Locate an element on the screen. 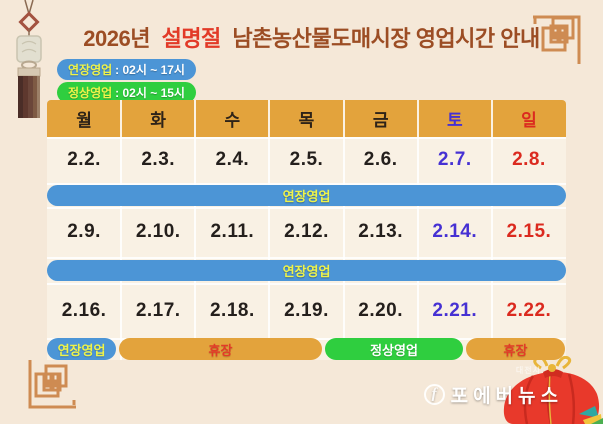  legend-extended-time: : 02시 ~ 17시 is located at coordinates (150, 70).